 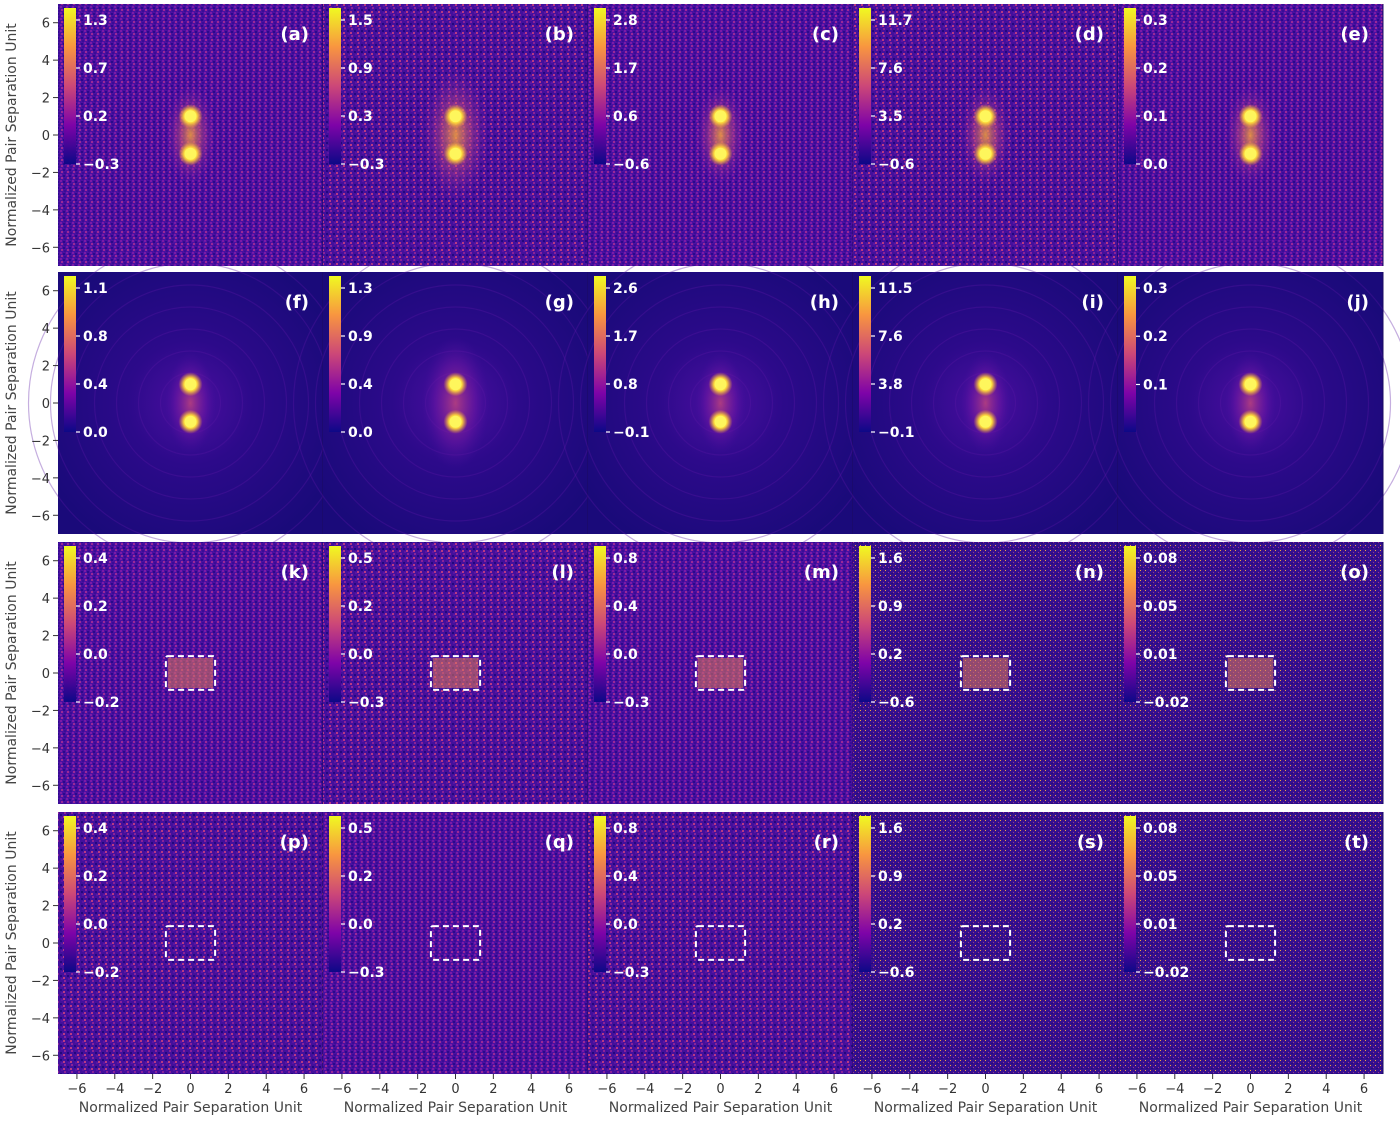 What do you see at coordinates (360, 21) in the screenshot?
I see `colorbar-tick-label: 1.5` at bounding box center [360, 21].